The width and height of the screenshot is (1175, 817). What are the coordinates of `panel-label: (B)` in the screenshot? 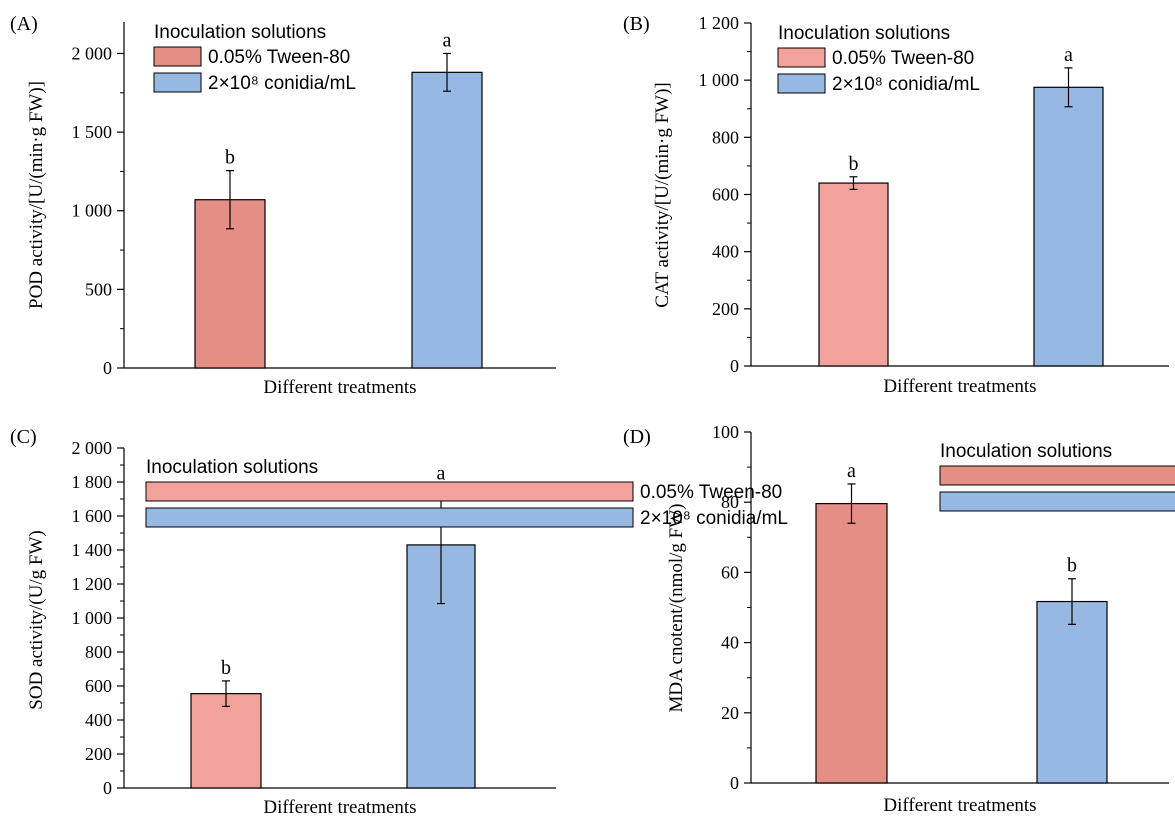 It's located at (636, 24).